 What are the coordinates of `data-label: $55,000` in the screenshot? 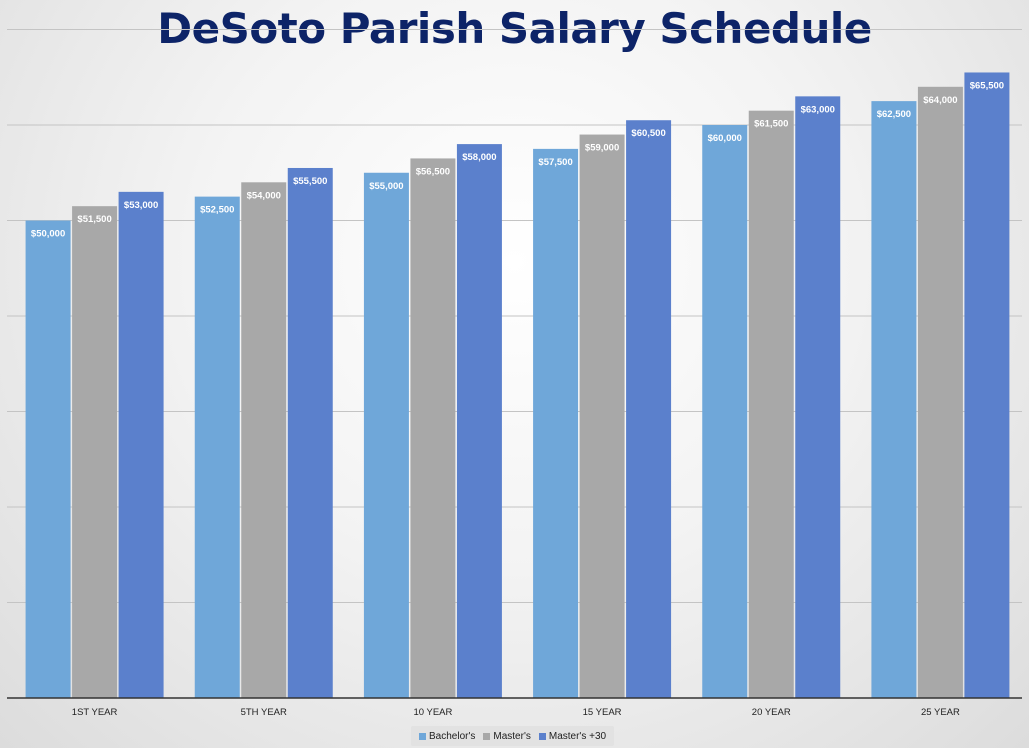 It's located at (386, 186).